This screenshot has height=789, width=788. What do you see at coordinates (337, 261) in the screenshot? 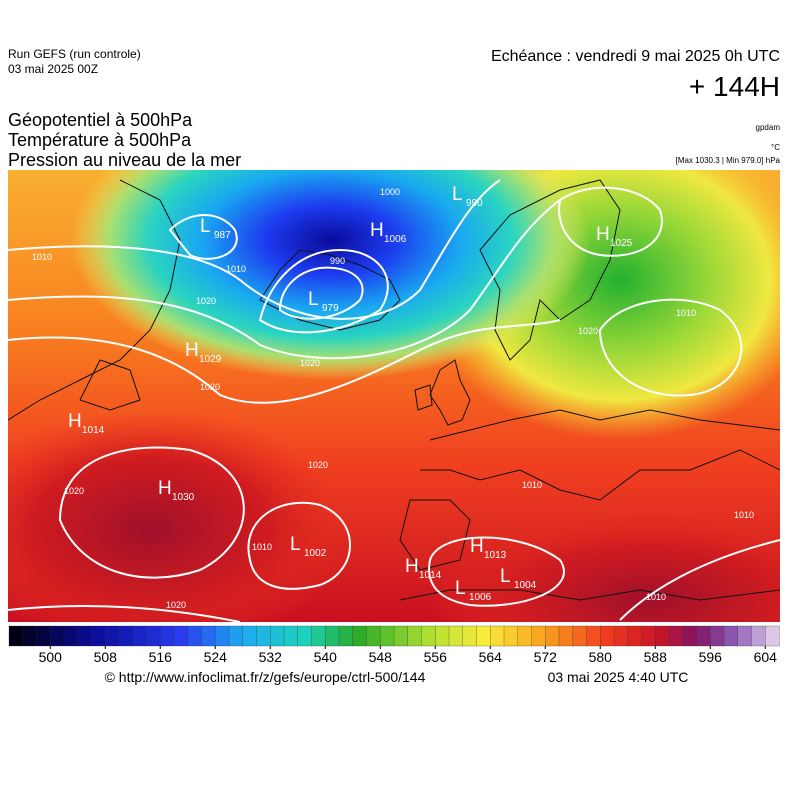
I see `isobar-label: 990` at bounding box center [337, 261].